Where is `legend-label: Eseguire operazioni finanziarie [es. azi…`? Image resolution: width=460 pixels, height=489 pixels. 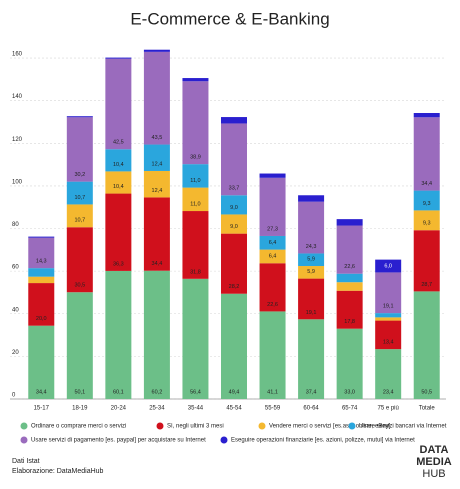
legend-label: Eseguire operazioni finanziarie [es. azi… is located at coordinates (323, 441).